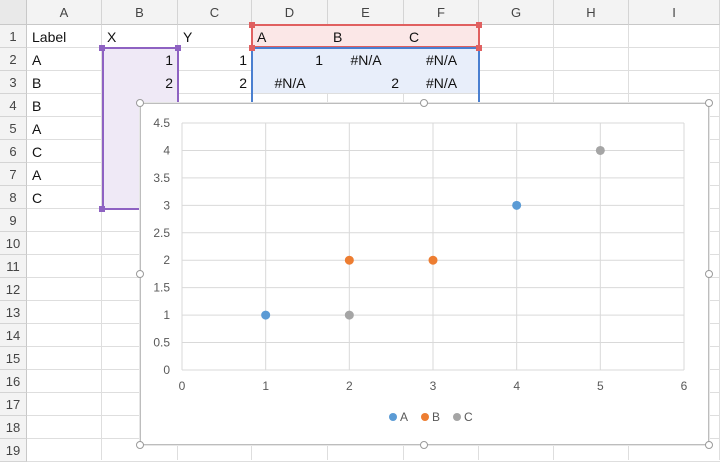 The image size is (720, 462). Describe the element at coordinates (365, 36) in the screenshot. I see `header-range-fill` at that location.